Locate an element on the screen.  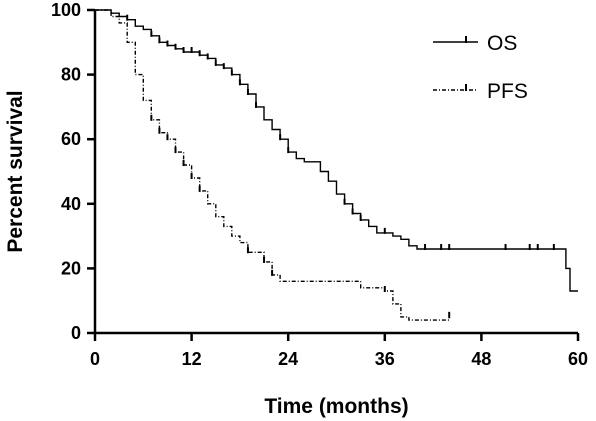
legend: OS PFS is located at coordinates (480, 67).